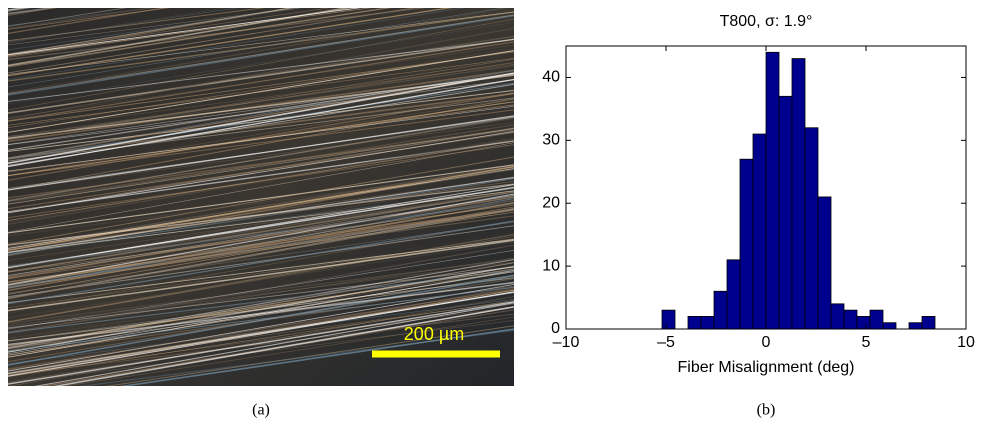  What do you see at coordinates (766, 342) in the screenshot?
I see `x-tick-label: 0` at bounding box center [766, 342].